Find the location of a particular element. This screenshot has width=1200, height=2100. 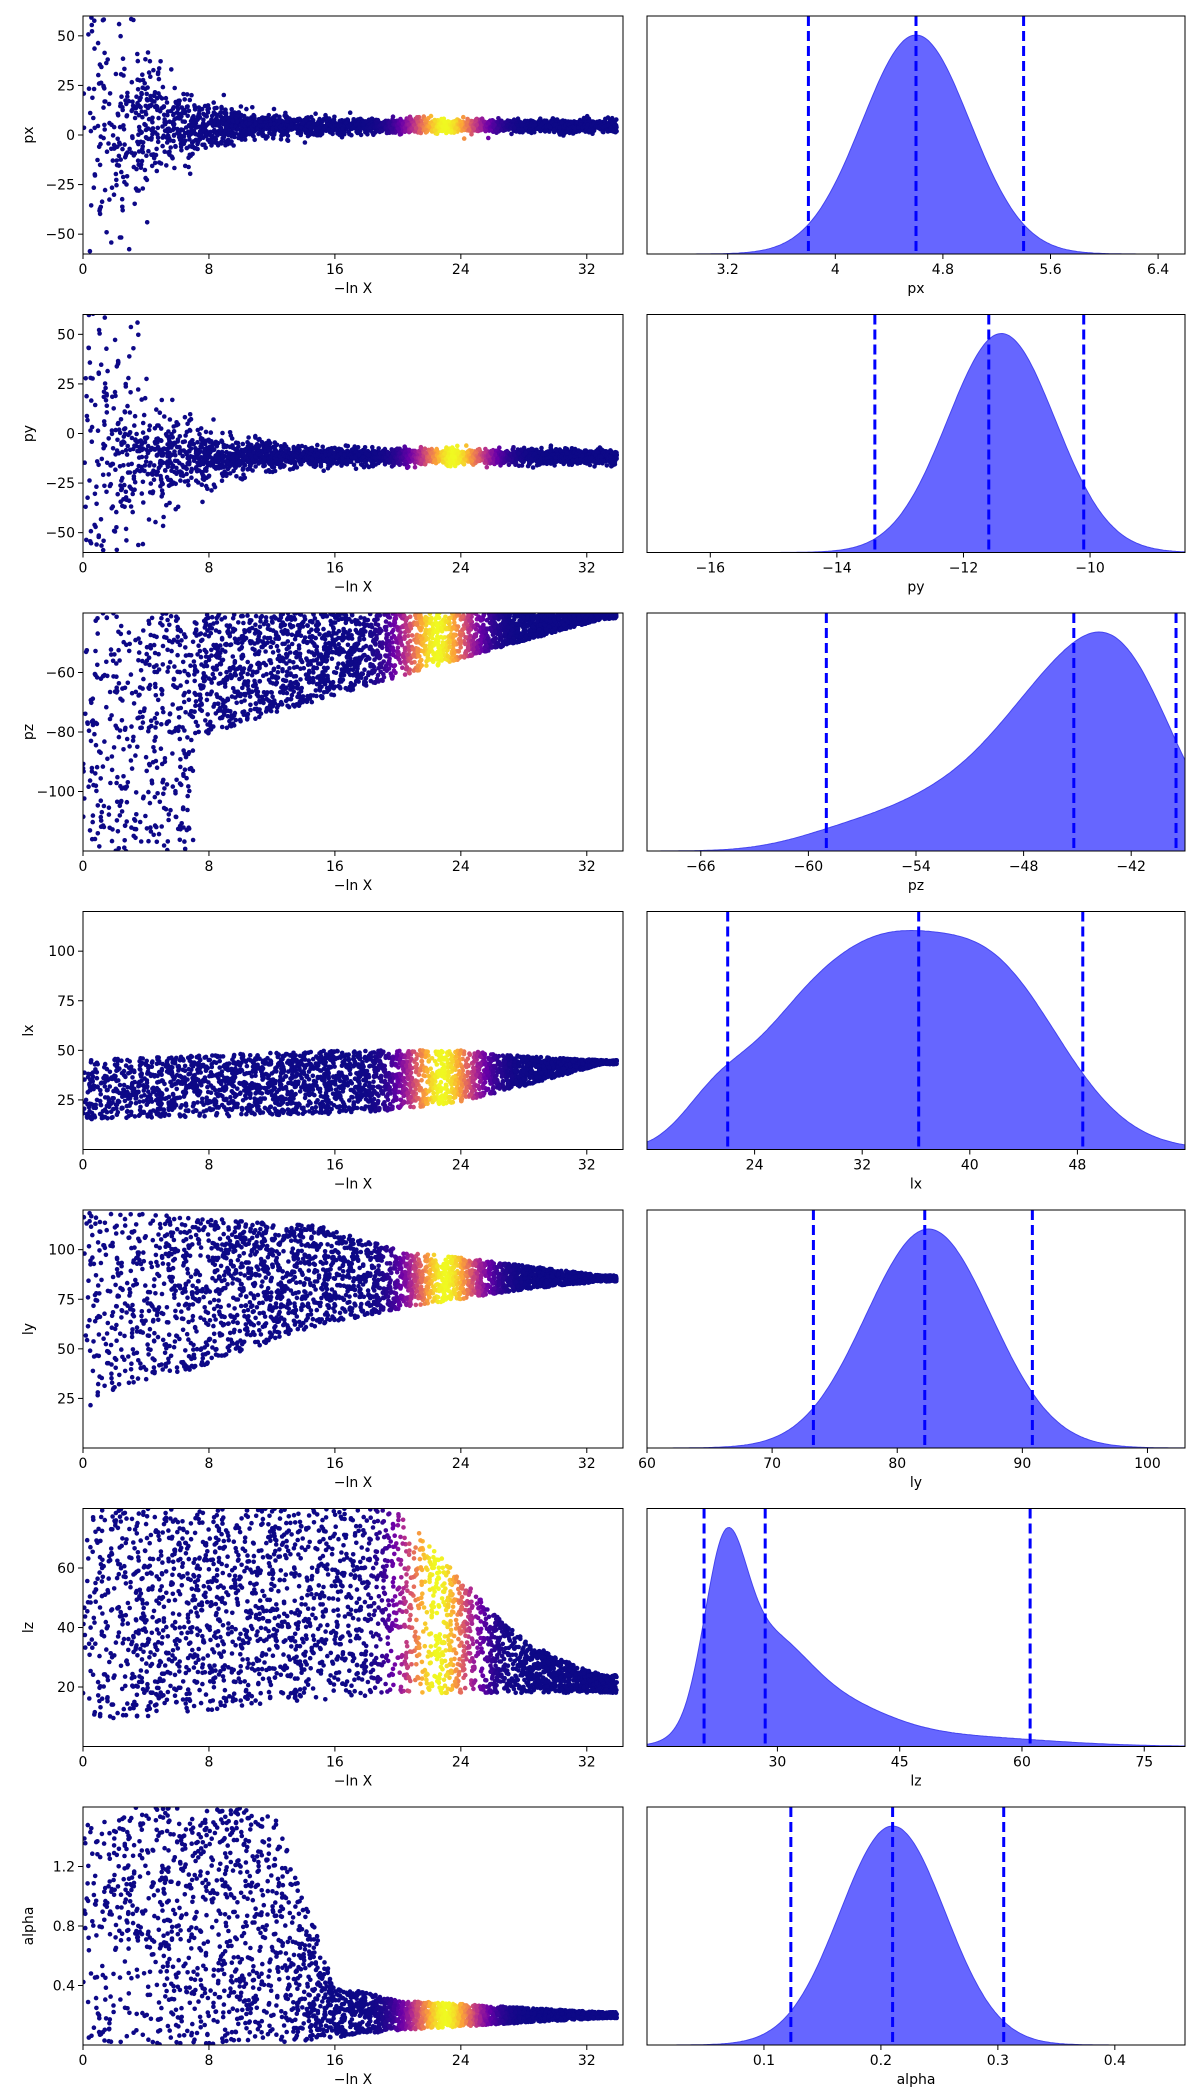

trace-ytick-label: −25 is located at coordinates (60, 186).